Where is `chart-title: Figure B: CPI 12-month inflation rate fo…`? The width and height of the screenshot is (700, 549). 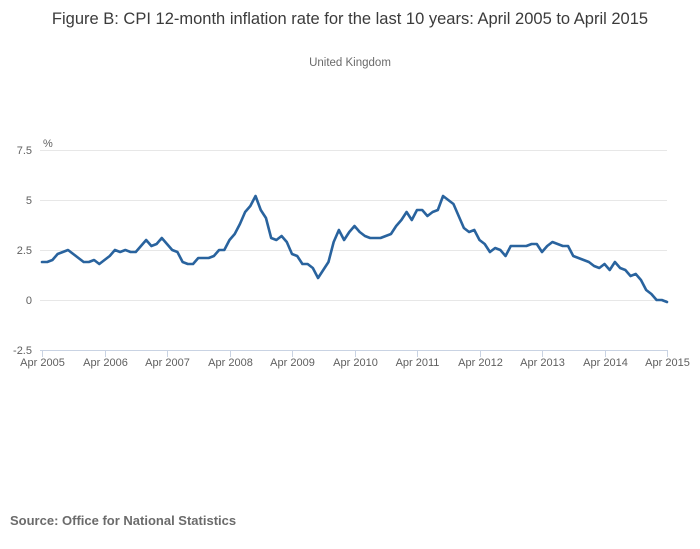
chart-title: Figure B: CPI 12-month inflation rate fo… is located at coordinates (350, 19).